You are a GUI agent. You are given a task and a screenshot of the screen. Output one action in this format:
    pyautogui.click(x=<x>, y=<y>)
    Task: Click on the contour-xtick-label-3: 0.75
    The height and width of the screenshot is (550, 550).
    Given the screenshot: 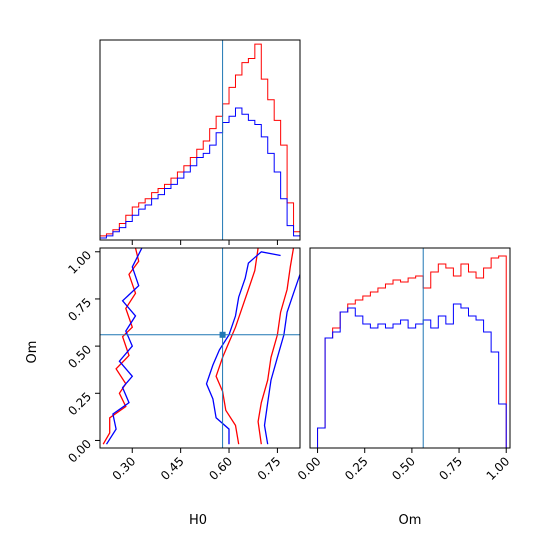 What is the action you would take?
    pyautogui.click(x=269, y=468)
    